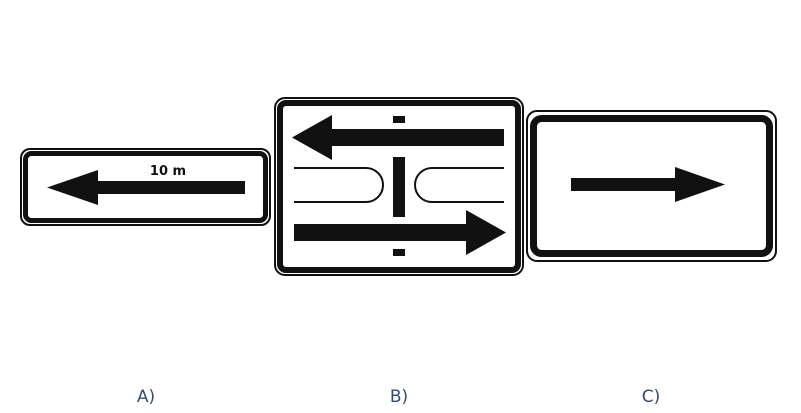  I want to click on sign-a-left-arrow-distance: 10 m, so click(145, 187).